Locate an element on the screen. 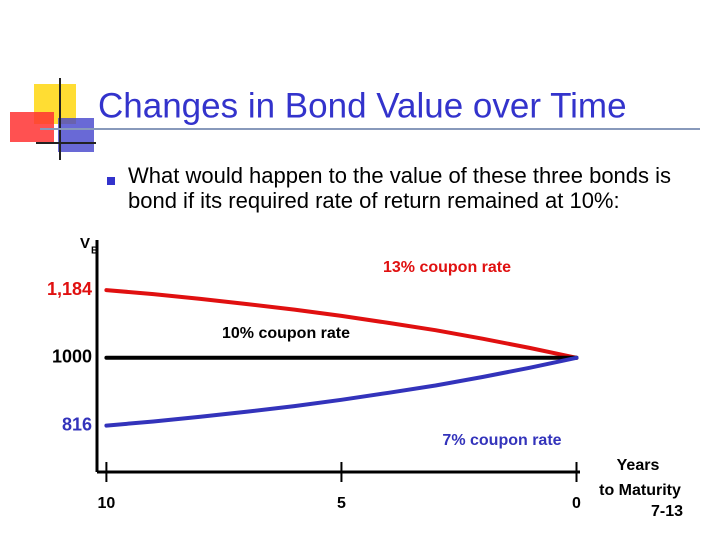  y-tick-label: 1,184 is located at coordinates (69, 289).